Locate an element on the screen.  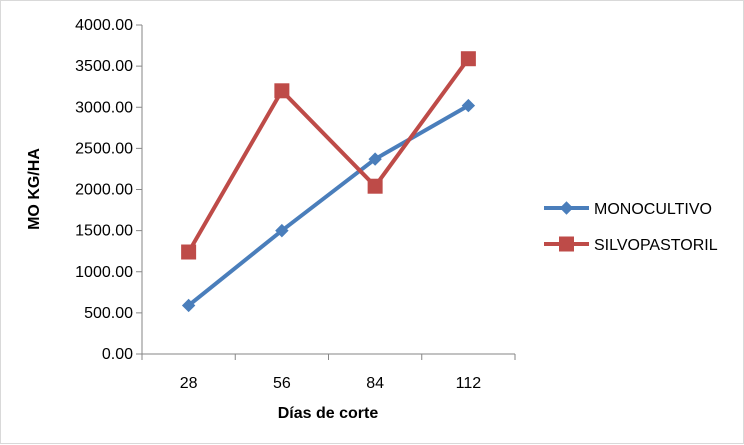
x-tick-label: 112 is located at coordinates (469, 383).